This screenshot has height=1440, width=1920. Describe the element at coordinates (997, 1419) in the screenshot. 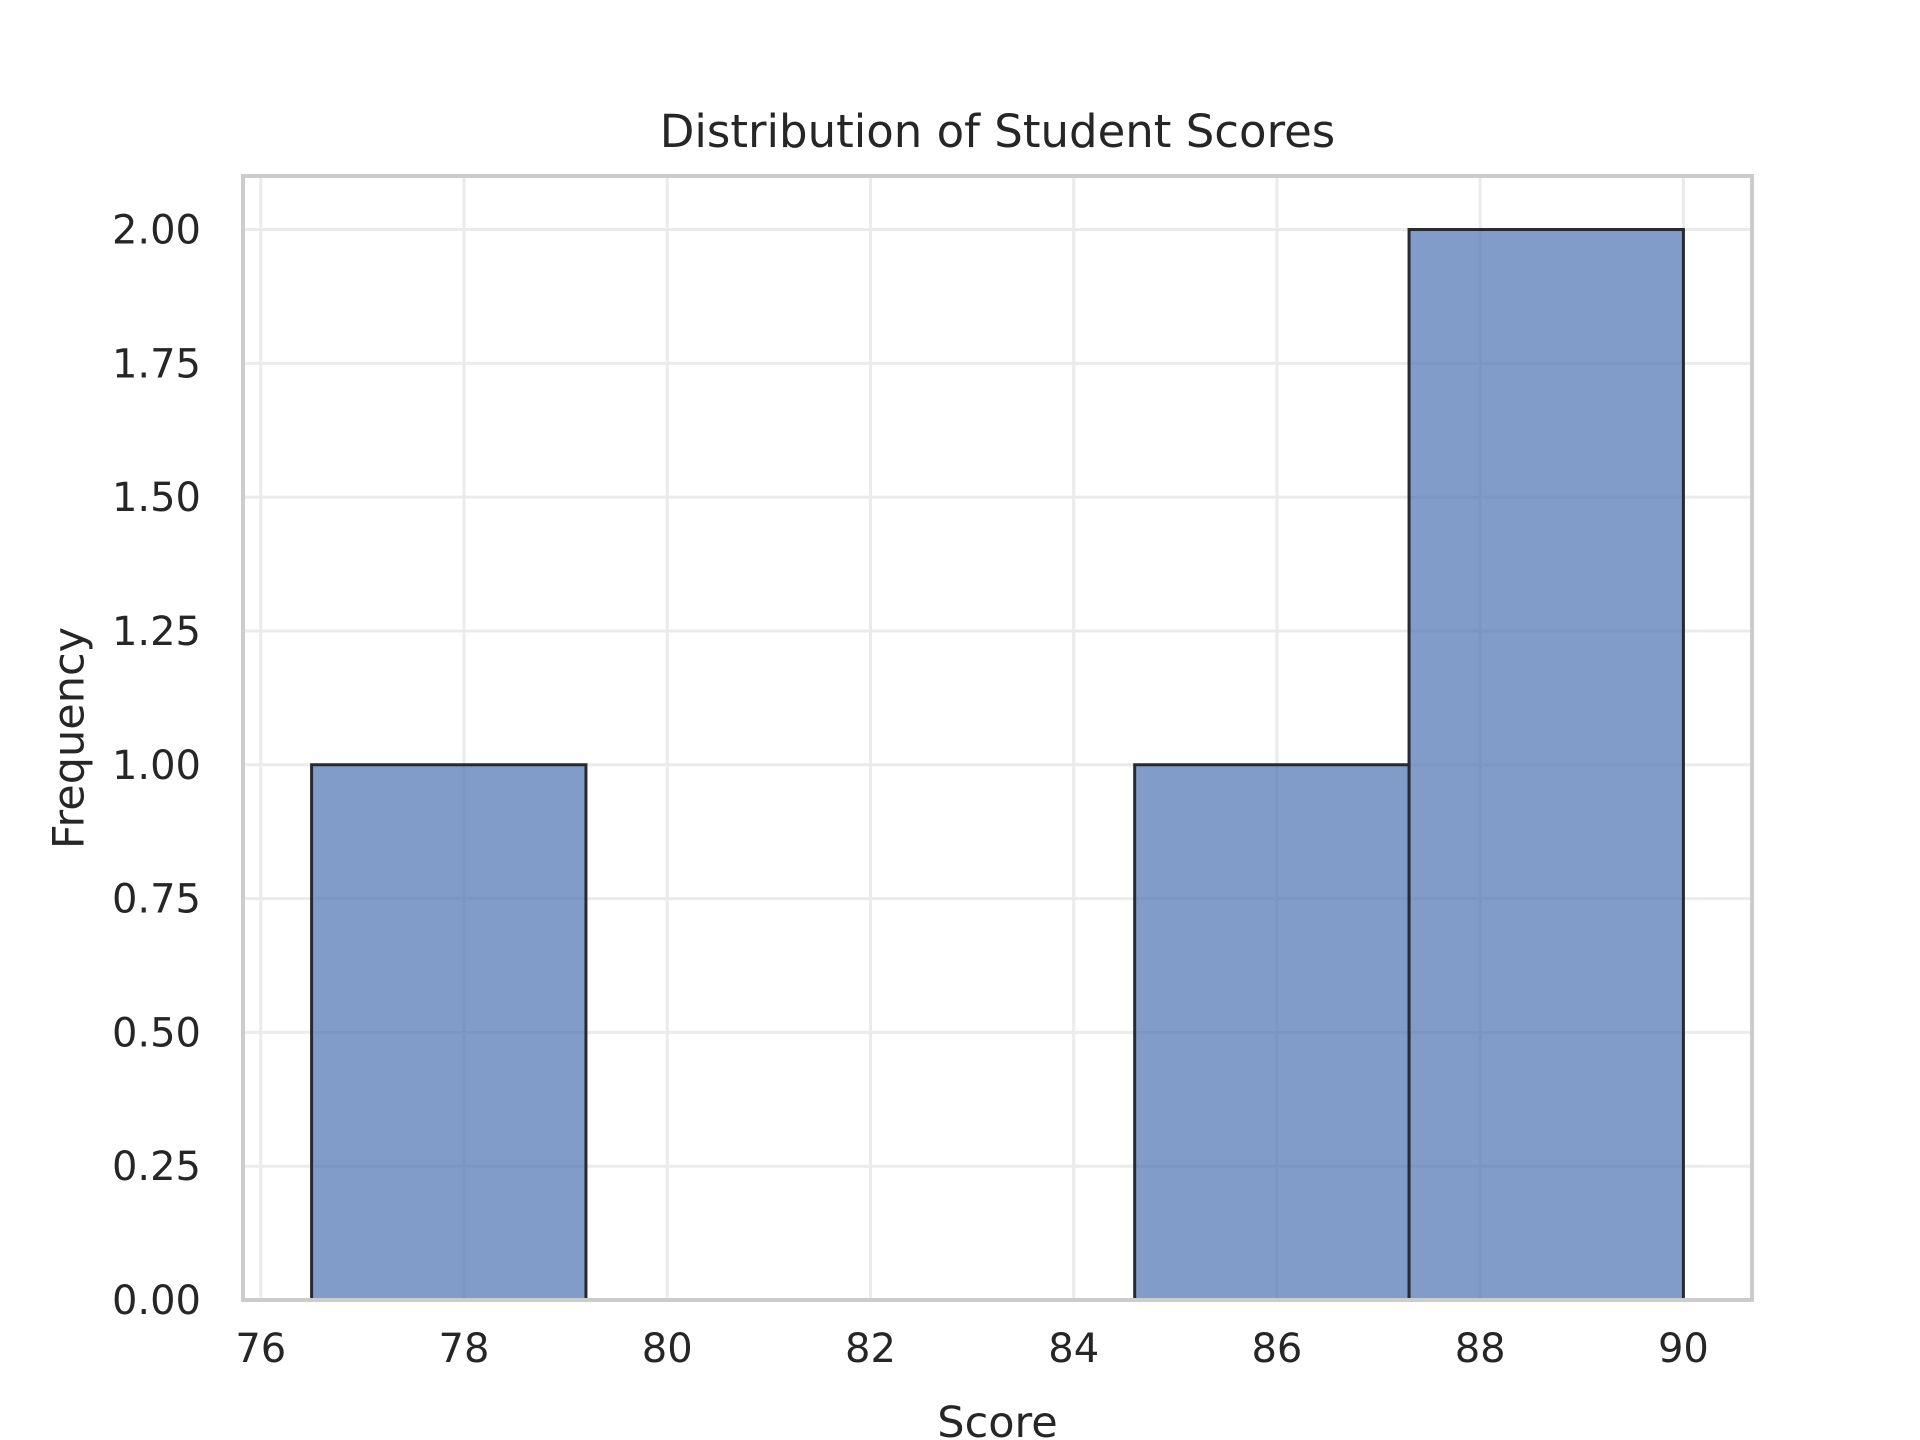

I see `x-axis-label: Score` at that location.